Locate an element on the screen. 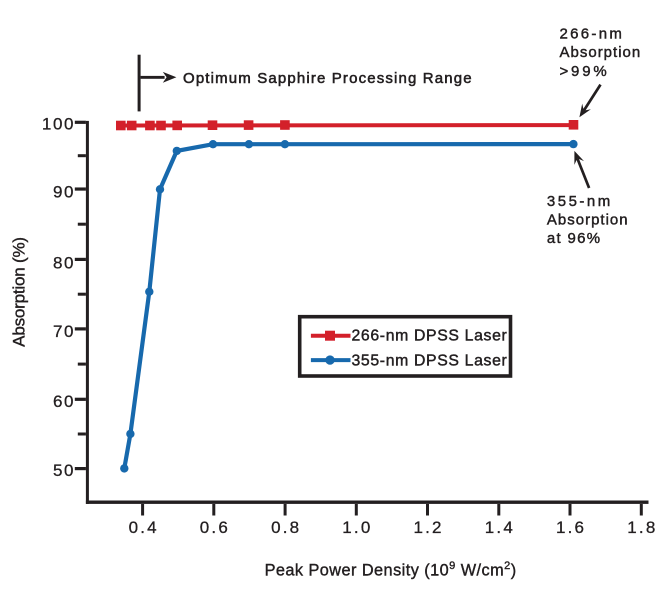 This screenshot has width=672, height=590. svg-text: 0.4 is located at coordinates (144, 527).